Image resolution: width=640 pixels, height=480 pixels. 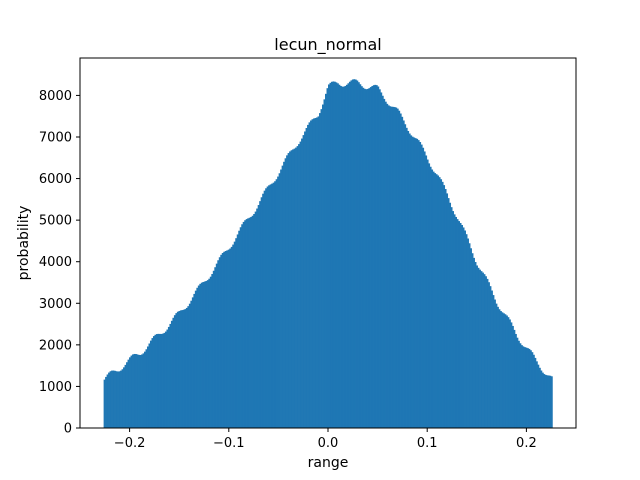 I want to click on y-tick-label: 8000, so click(x=55, y=96).